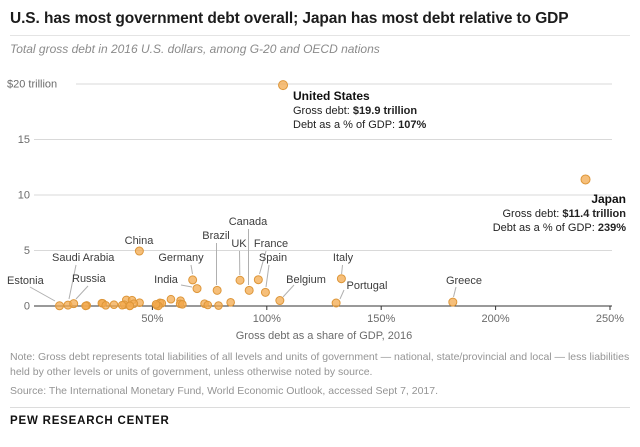 This screenshot has width=640, height=447. I want to click on country-label-france: France, so click(271, 244).